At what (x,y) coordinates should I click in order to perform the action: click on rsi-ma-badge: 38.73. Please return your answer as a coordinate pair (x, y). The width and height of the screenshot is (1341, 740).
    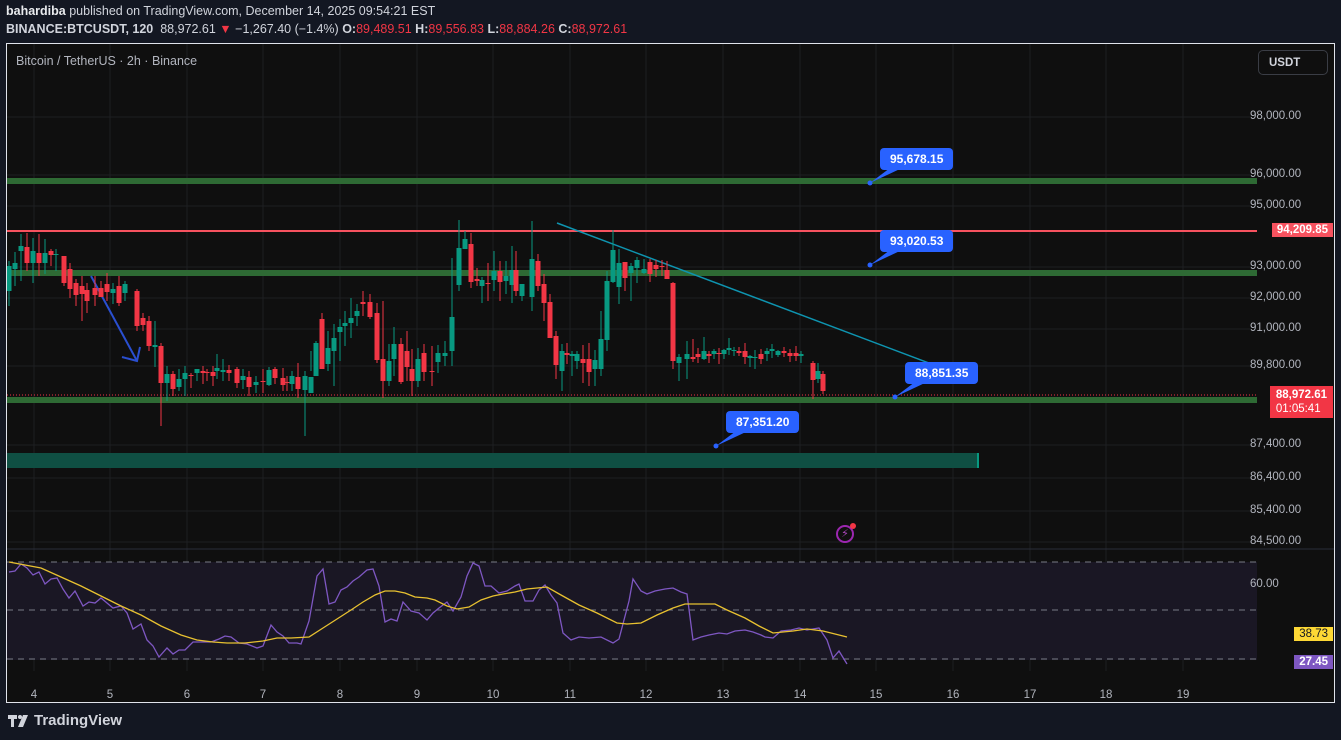
    Looking at the image, I should click on (1313, 634).